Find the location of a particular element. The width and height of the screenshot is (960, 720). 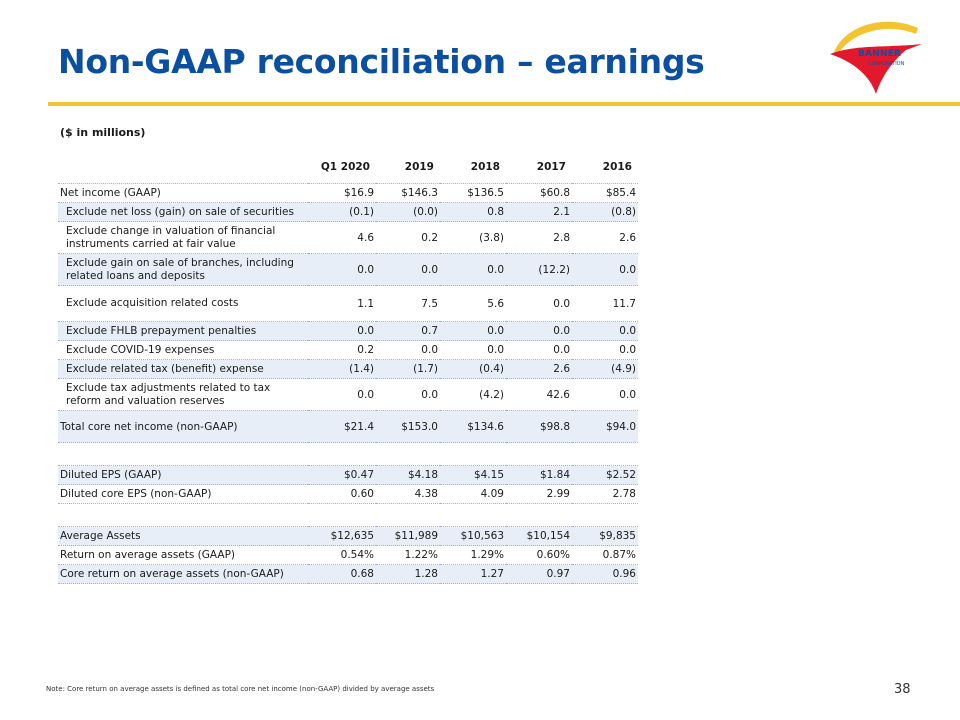

cell-value: $134.6 is located at coordinates (473, 426).